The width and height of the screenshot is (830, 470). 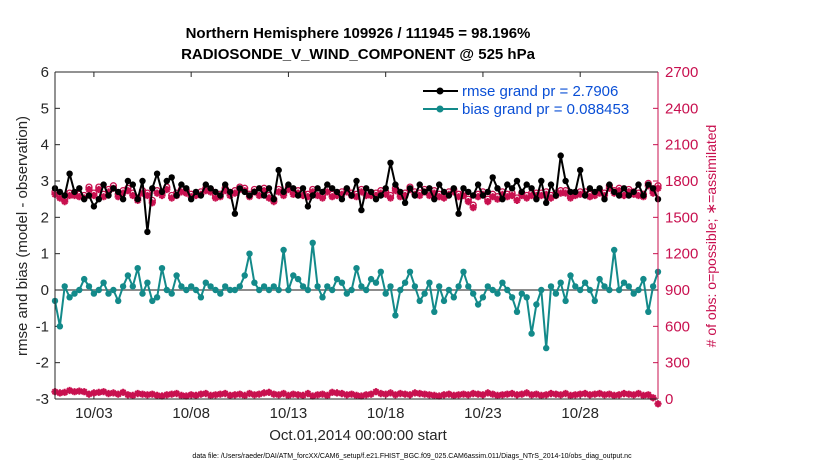 I want to click on right-tick-label: 1500, so click(x=681, y=217).